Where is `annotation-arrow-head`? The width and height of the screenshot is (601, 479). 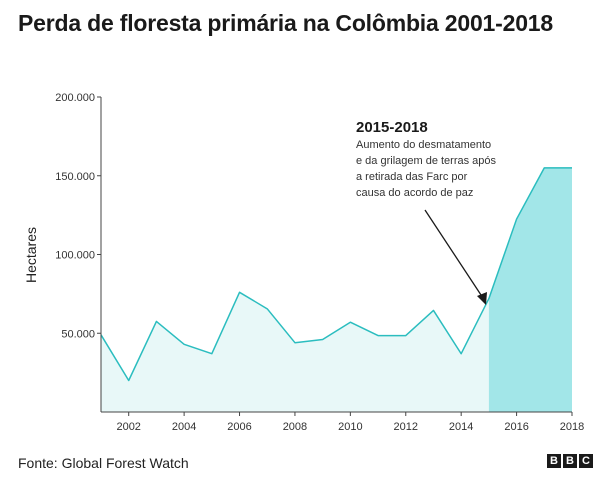
annotation-arrow-head is located at coordinates (482, 298).